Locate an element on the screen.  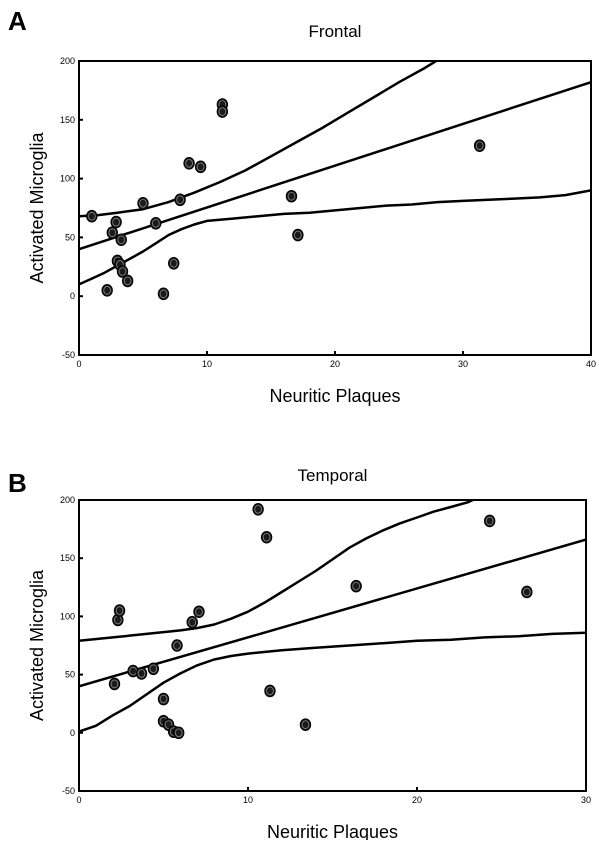
x-tick-label: 40 is located at coordinates (591, 364).